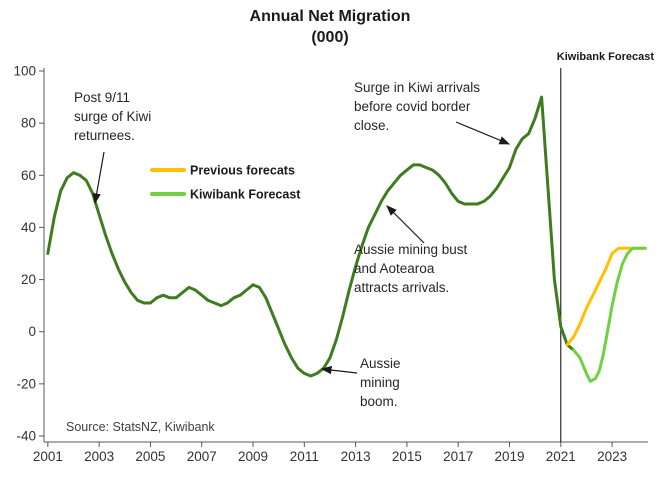 This screenshot has height=482, width=660. I want to click on y-tick-label: 0, so click(32, 331).